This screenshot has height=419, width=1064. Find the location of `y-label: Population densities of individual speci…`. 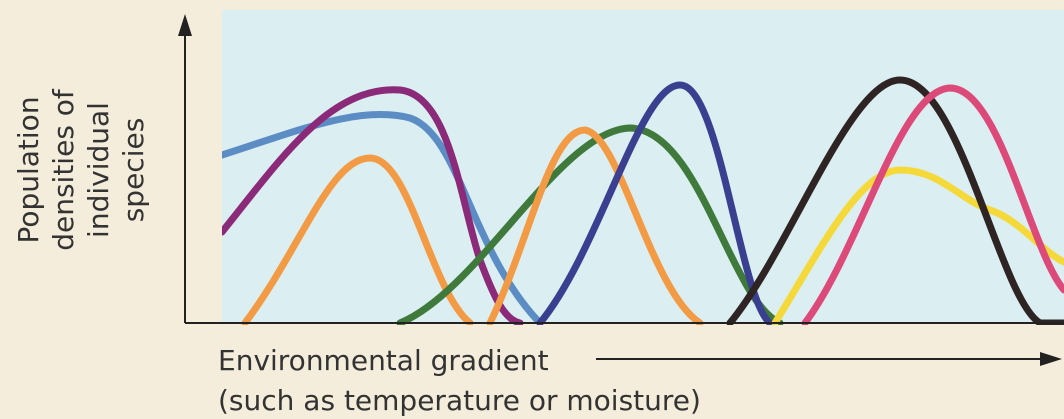

y-label: Population densities of individual speci… is located at coordinates (81, 169).